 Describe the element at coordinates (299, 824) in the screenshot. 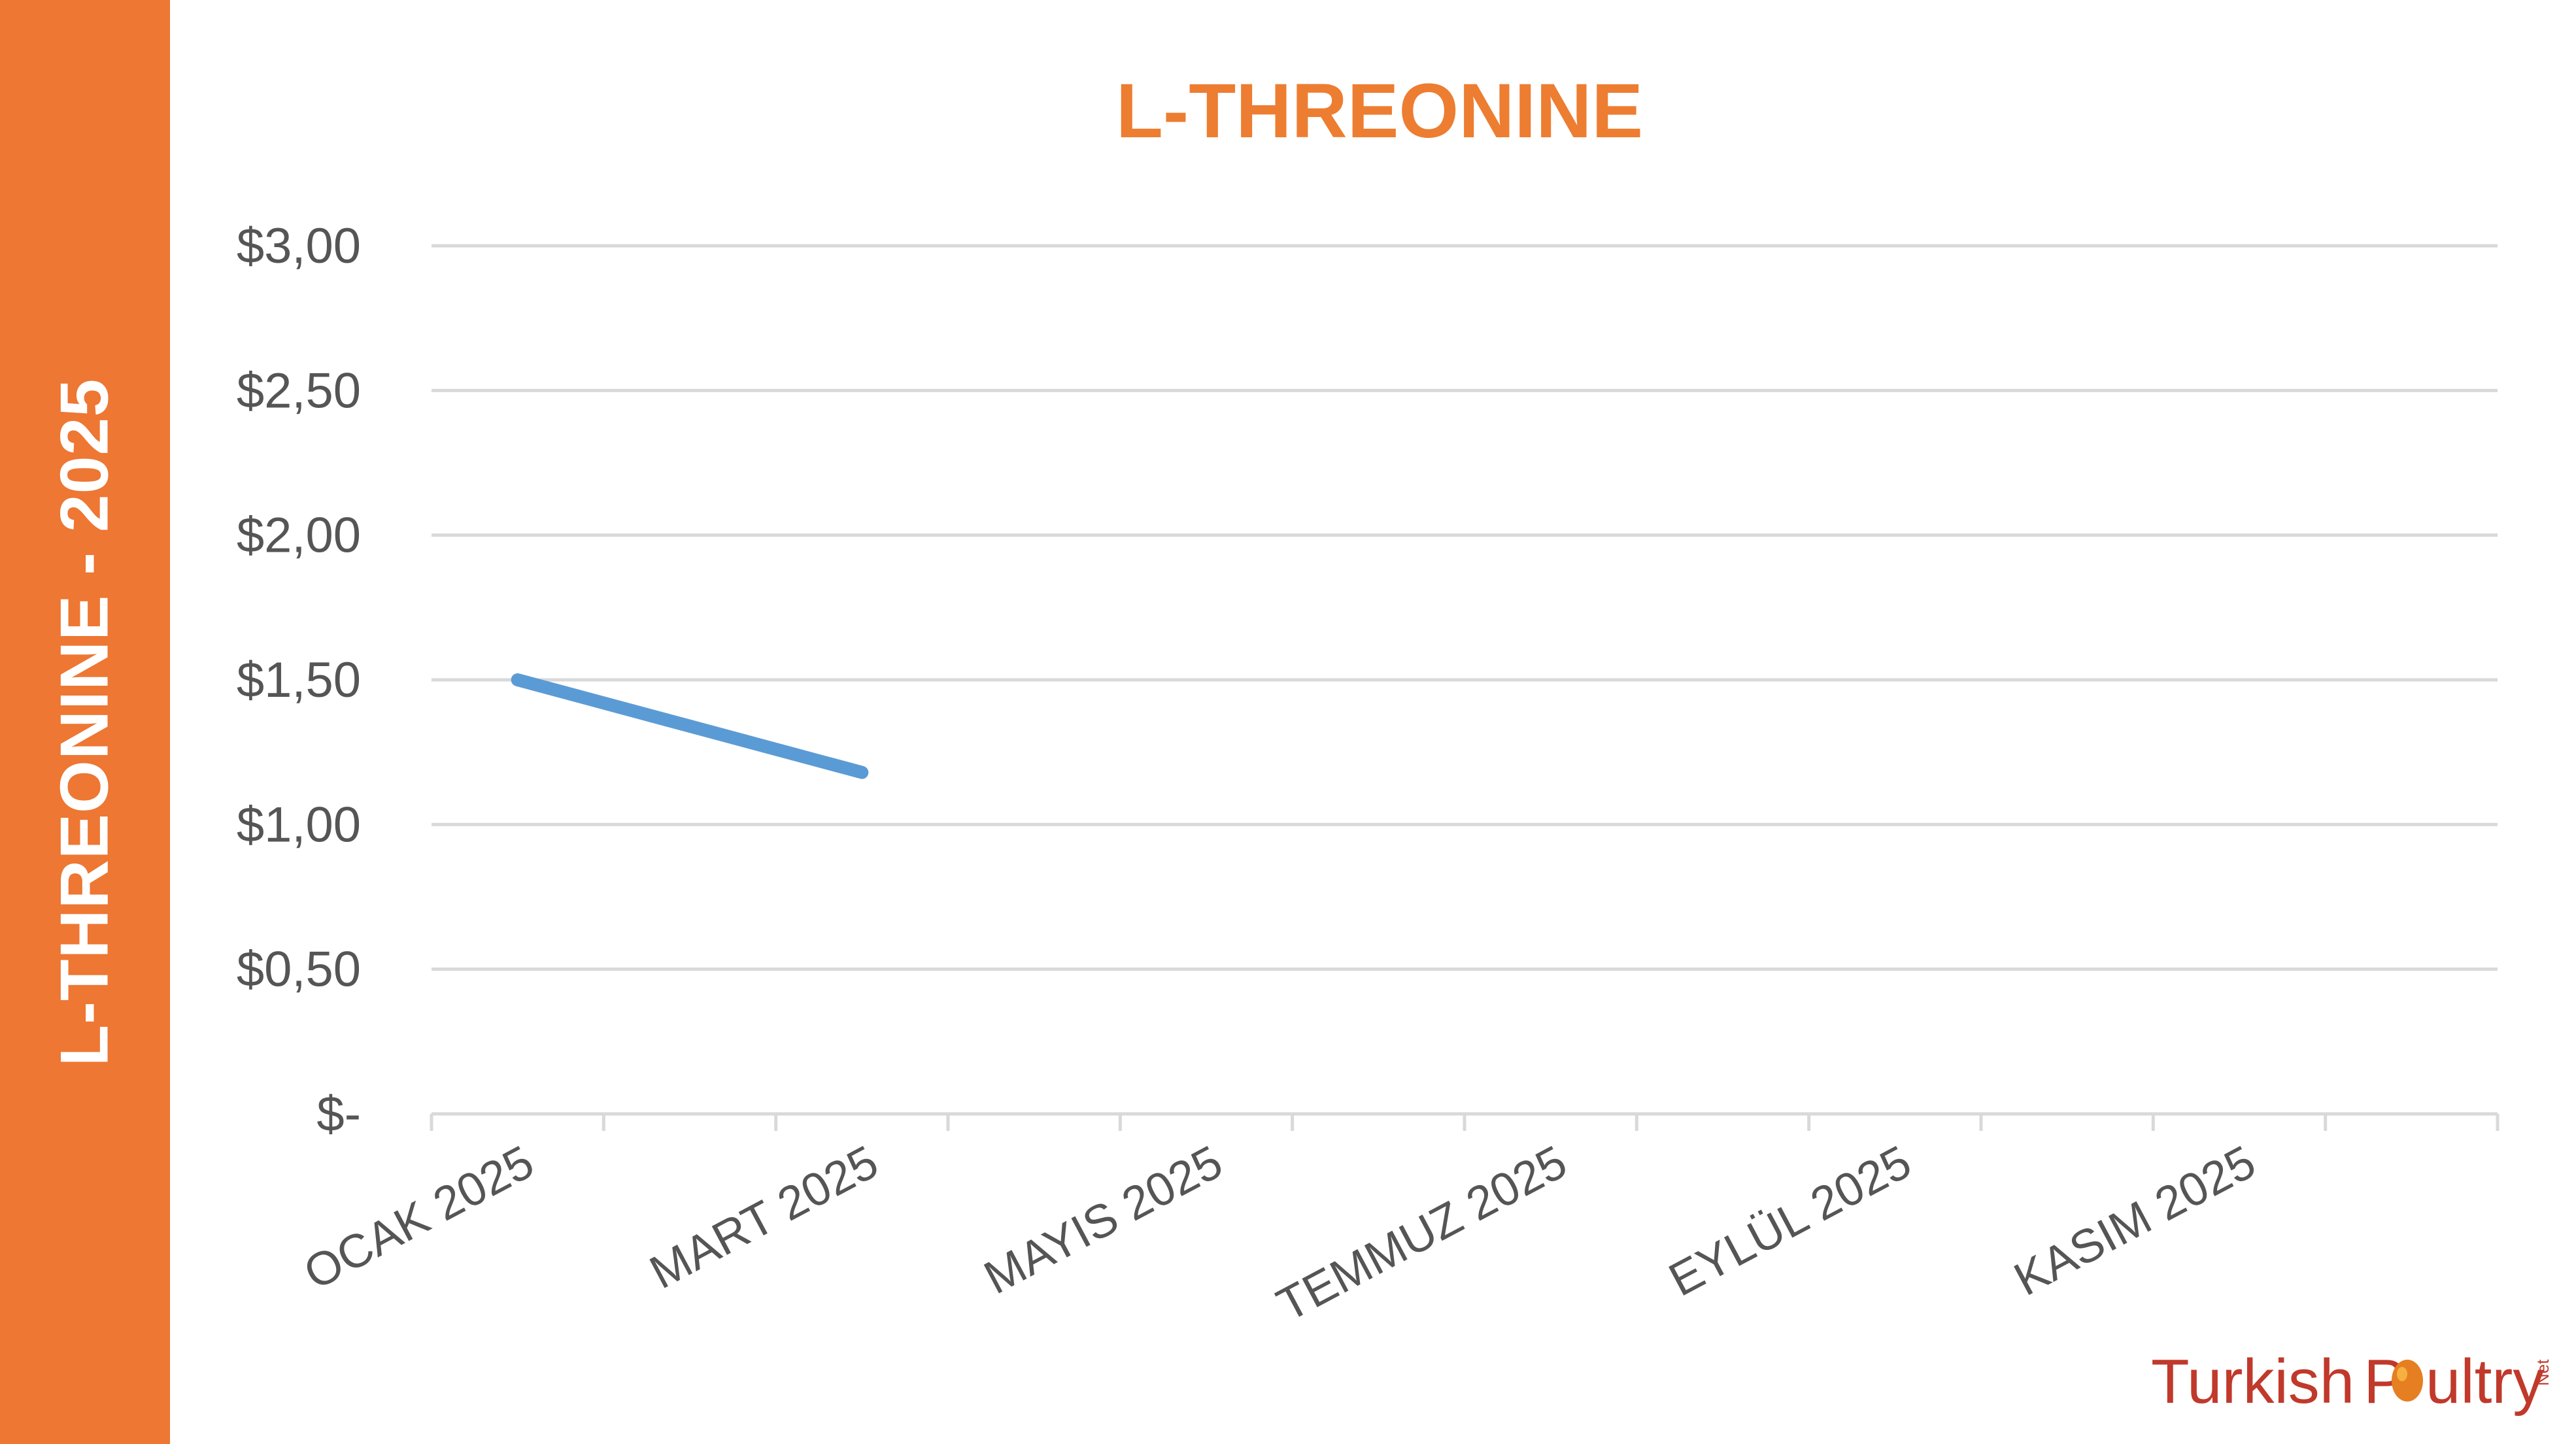

I see `y-tick-label: $1,00` at that location.